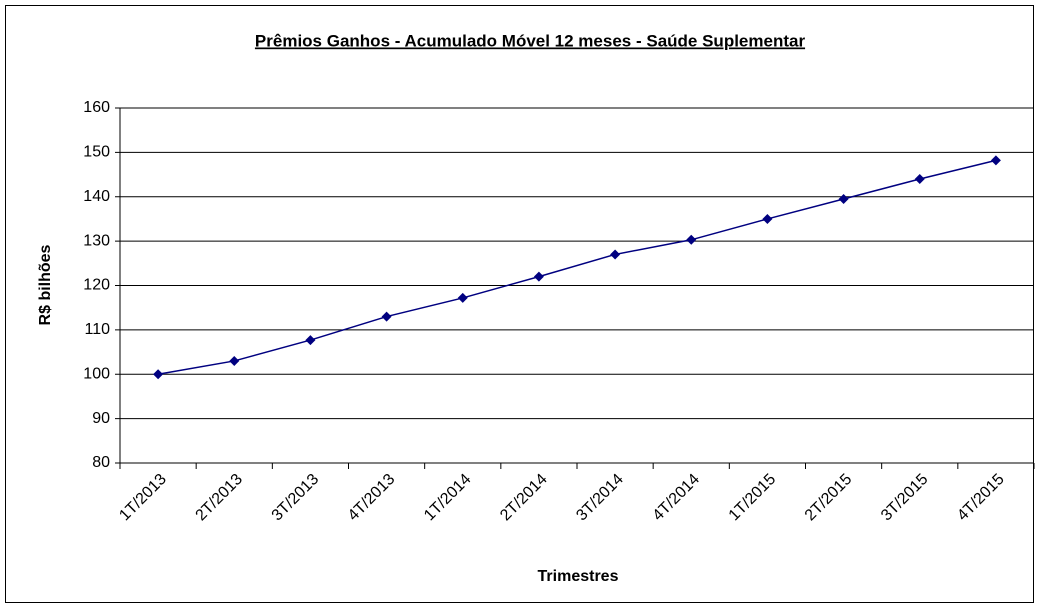 The height and width of the screenshot is (608, 1039). I want to click on y-tick-label: 120, so click(96, 285).